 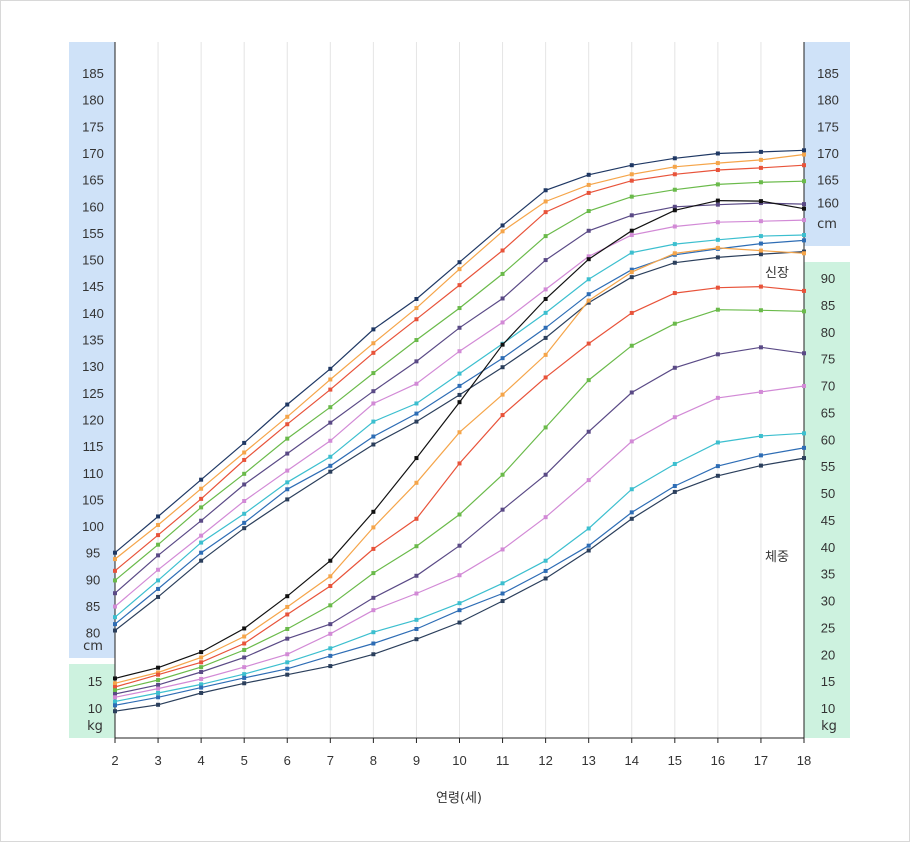 What do you see at coordinates (93, 499) in the screenshot?
I see `height-tick-label: 105` at bounding box center [93, 499].